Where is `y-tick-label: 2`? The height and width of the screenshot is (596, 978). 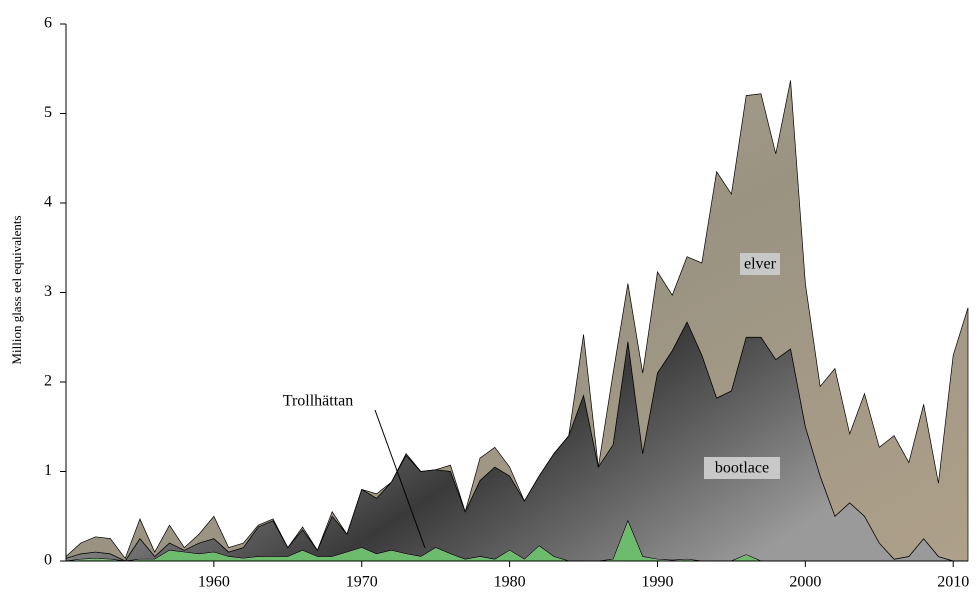 y-tick-label: 2 is located at coordinates (48, 381).